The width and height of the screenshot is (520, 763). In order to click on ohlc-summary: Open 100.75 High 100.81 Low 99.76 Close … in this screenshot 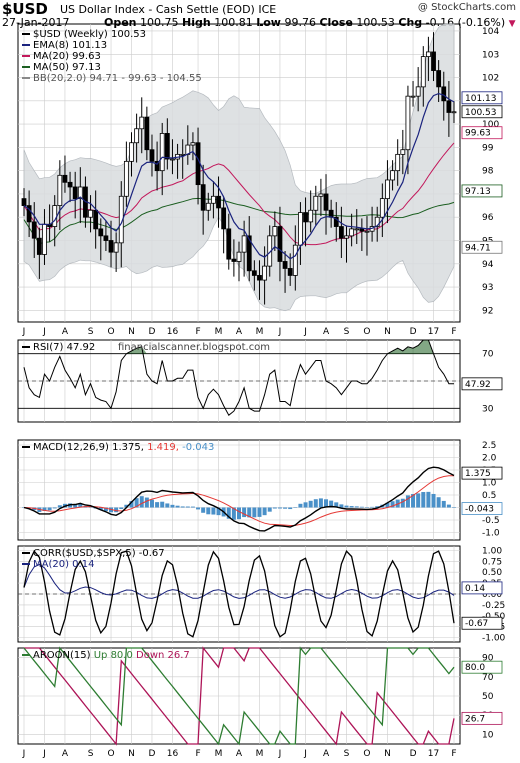, I will do `click(310, 22)`.